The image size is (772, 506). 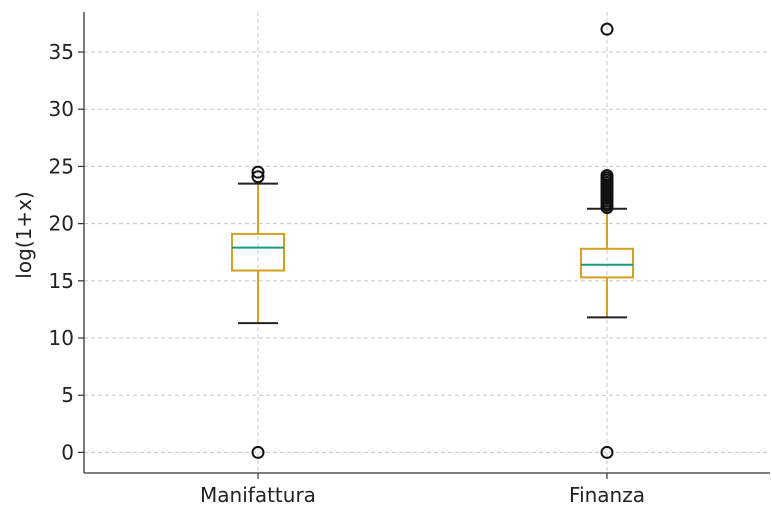 I want to click on y-axis-label: log(1+x), so click(x=24, y=234).